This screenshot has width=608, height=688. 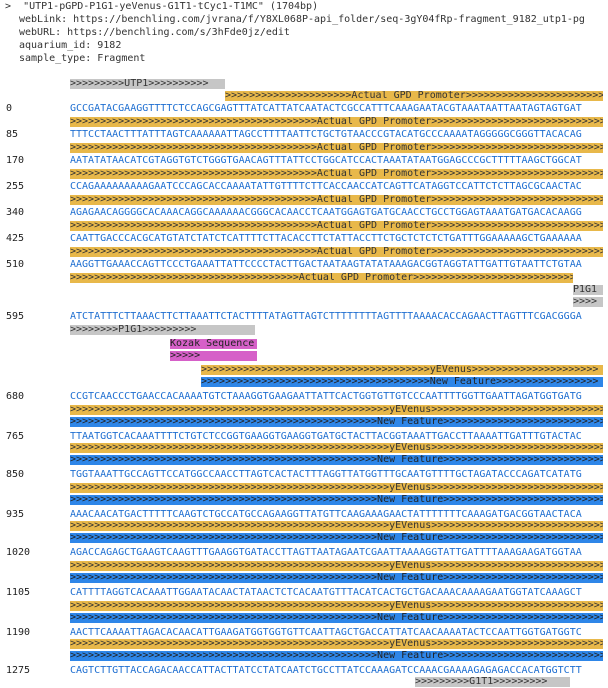 What do you see at coordinates (18, 592) in the screenshot?
I see `row-position: 1105` at bounding box center [18, 592].